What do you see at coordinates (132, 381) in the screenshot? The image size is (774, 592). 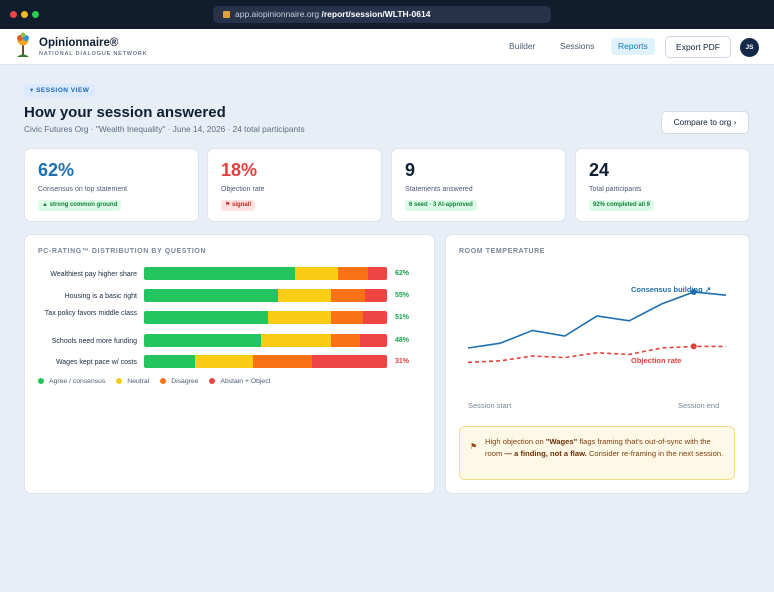 I see `legend-neutral: Neutral` at bounding box center [132, 381].